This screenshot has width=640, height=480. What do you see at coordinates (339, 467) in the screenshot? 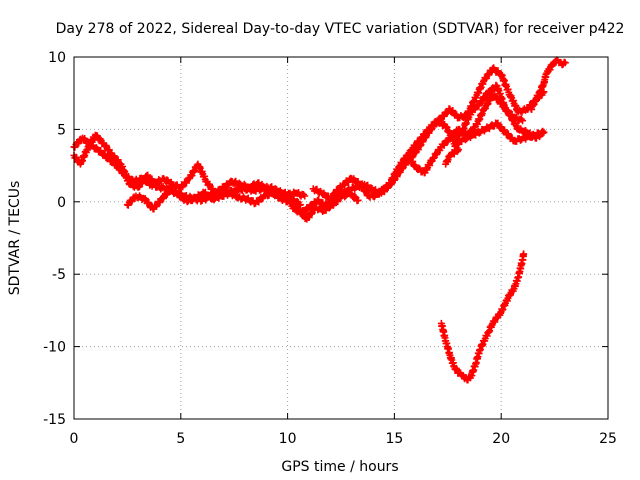
I see `x-axis-label: GPS time / hours` at bounding box center [339, 467].